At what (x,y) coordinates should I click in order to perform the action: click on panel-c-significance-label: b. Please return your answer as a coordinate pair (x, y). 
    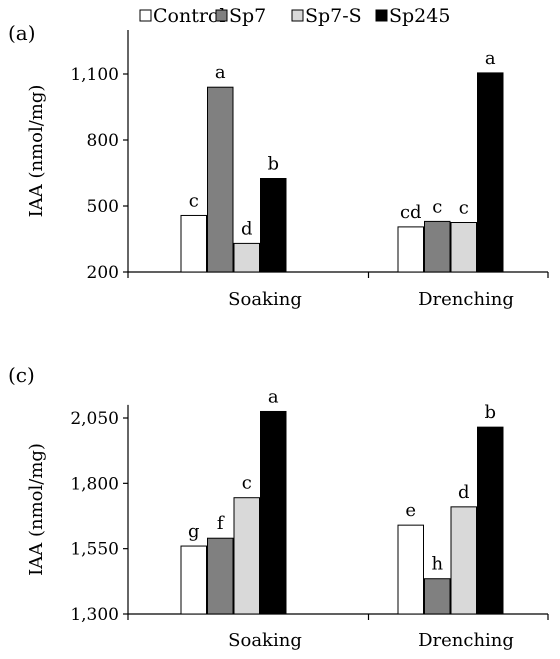
    Looking at the image, I should click on (490, 412).